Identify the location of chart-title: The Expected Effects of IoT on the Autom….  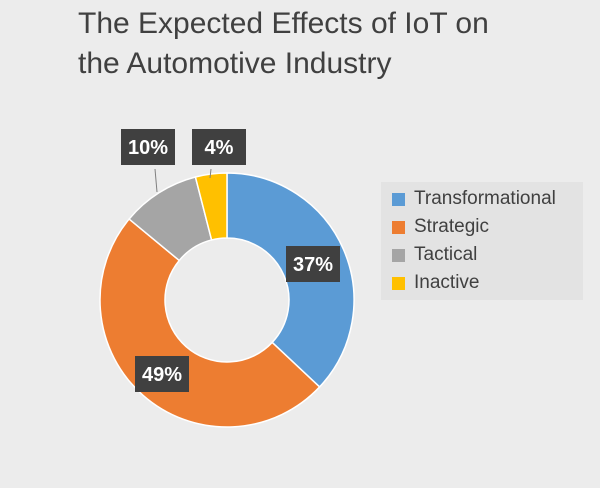
(328, 44).